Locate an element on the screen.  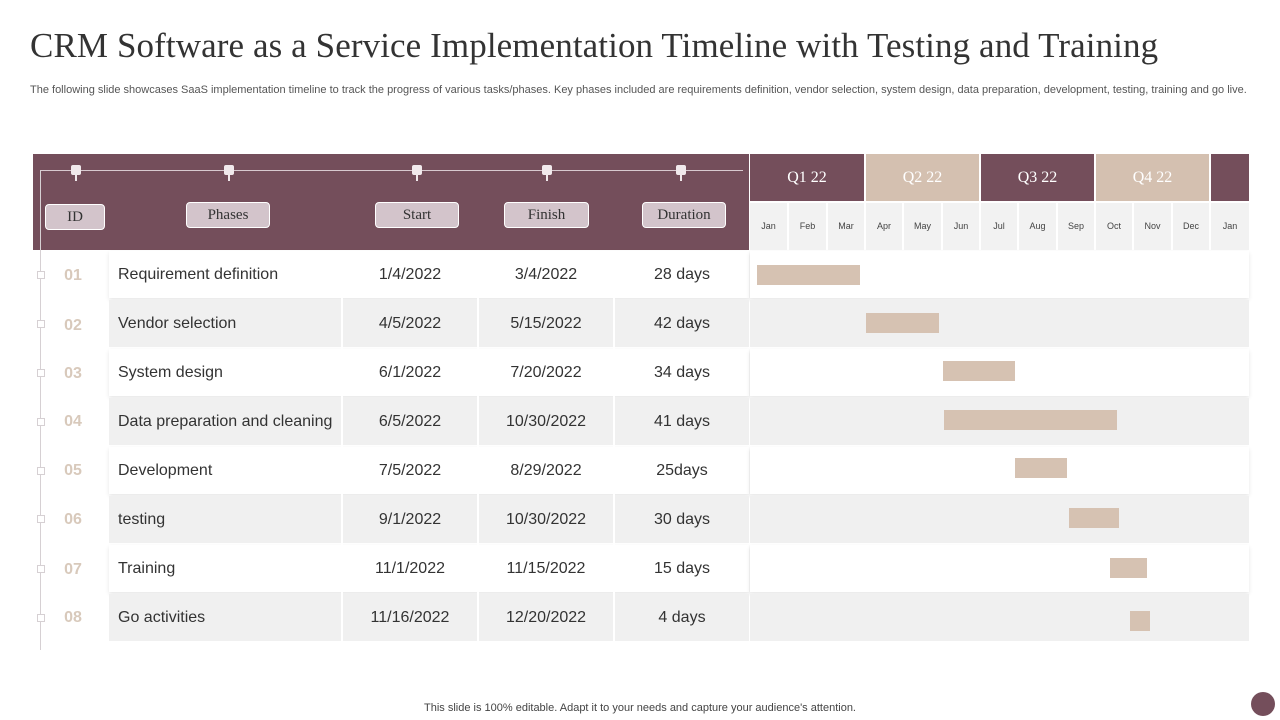
start-date: 6/1/2022 is located at coordinates (410, 372).